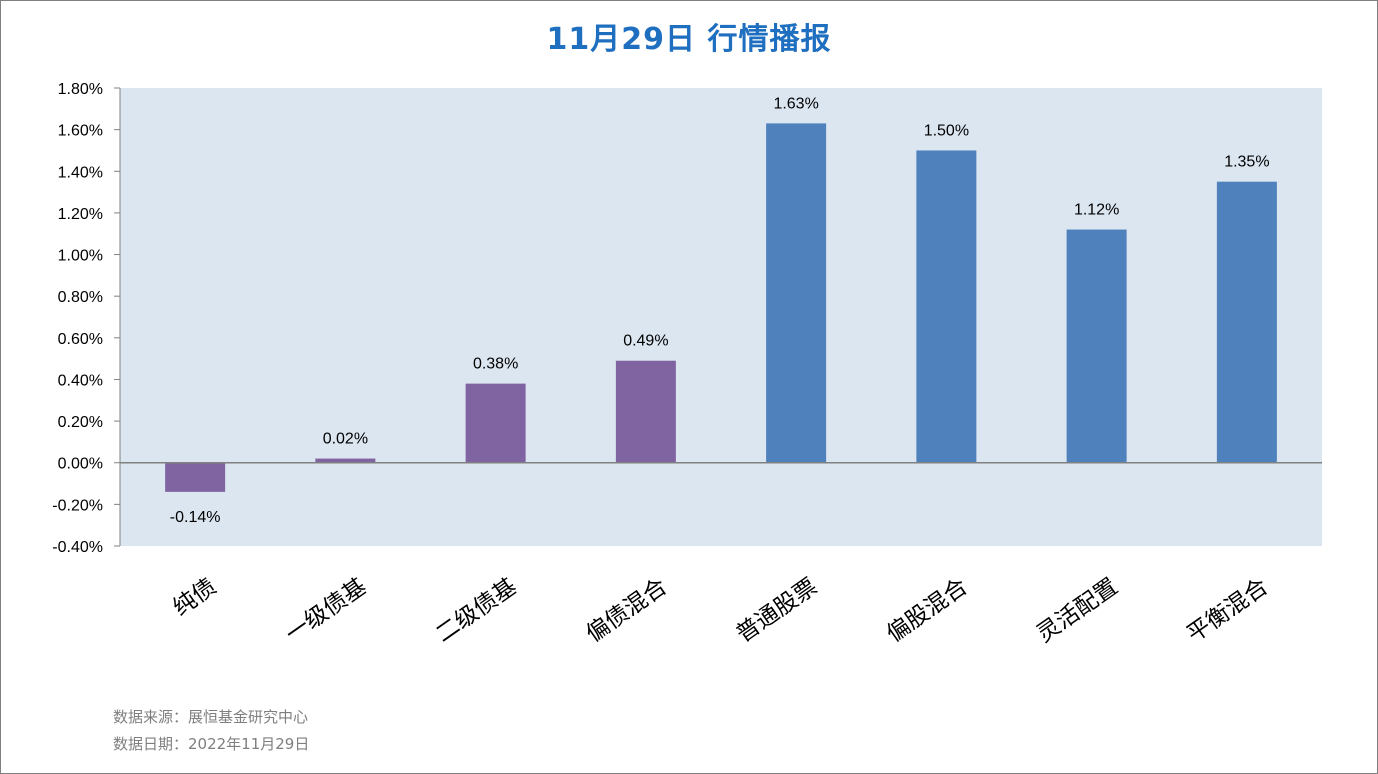  I want to click on y-tick-label: 1.60%, so click(80, 131).